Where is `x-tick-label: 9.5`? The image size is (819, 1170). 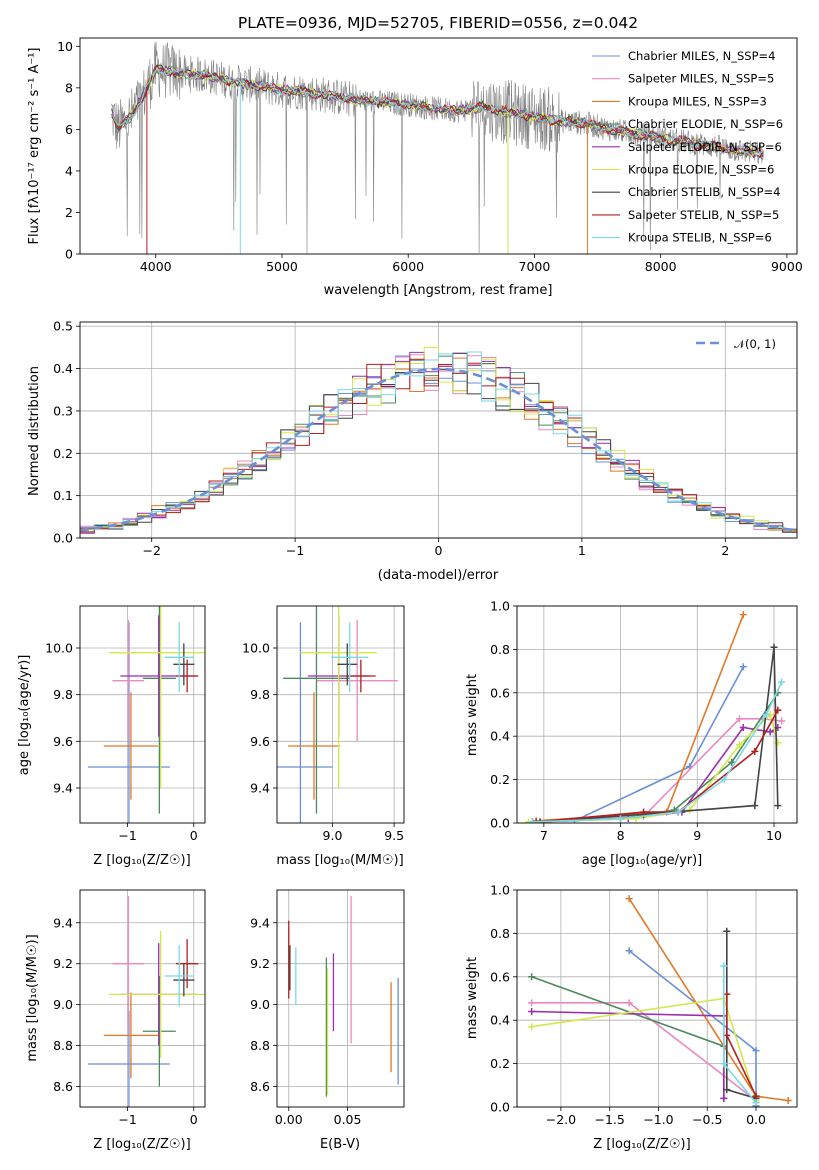 x-tick-label: 9.5 is located at coordinates (394, 835).